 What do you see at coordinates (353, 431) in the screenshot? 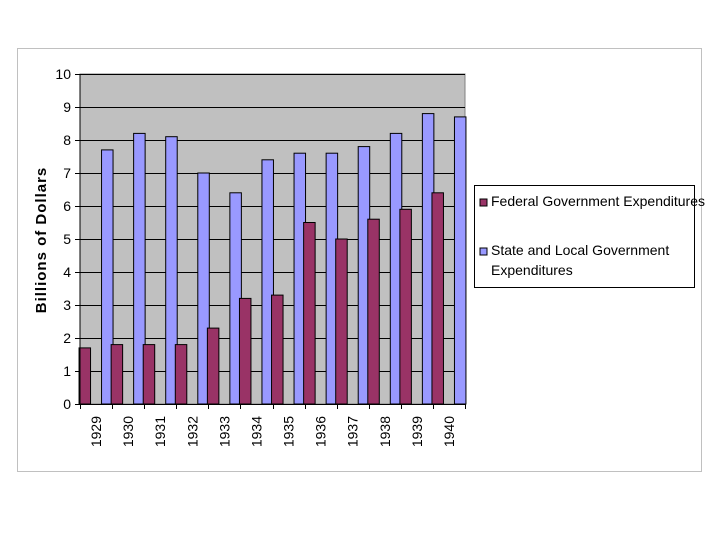
I see `x-tick-label: 1937` at bounding box center [353, 431].